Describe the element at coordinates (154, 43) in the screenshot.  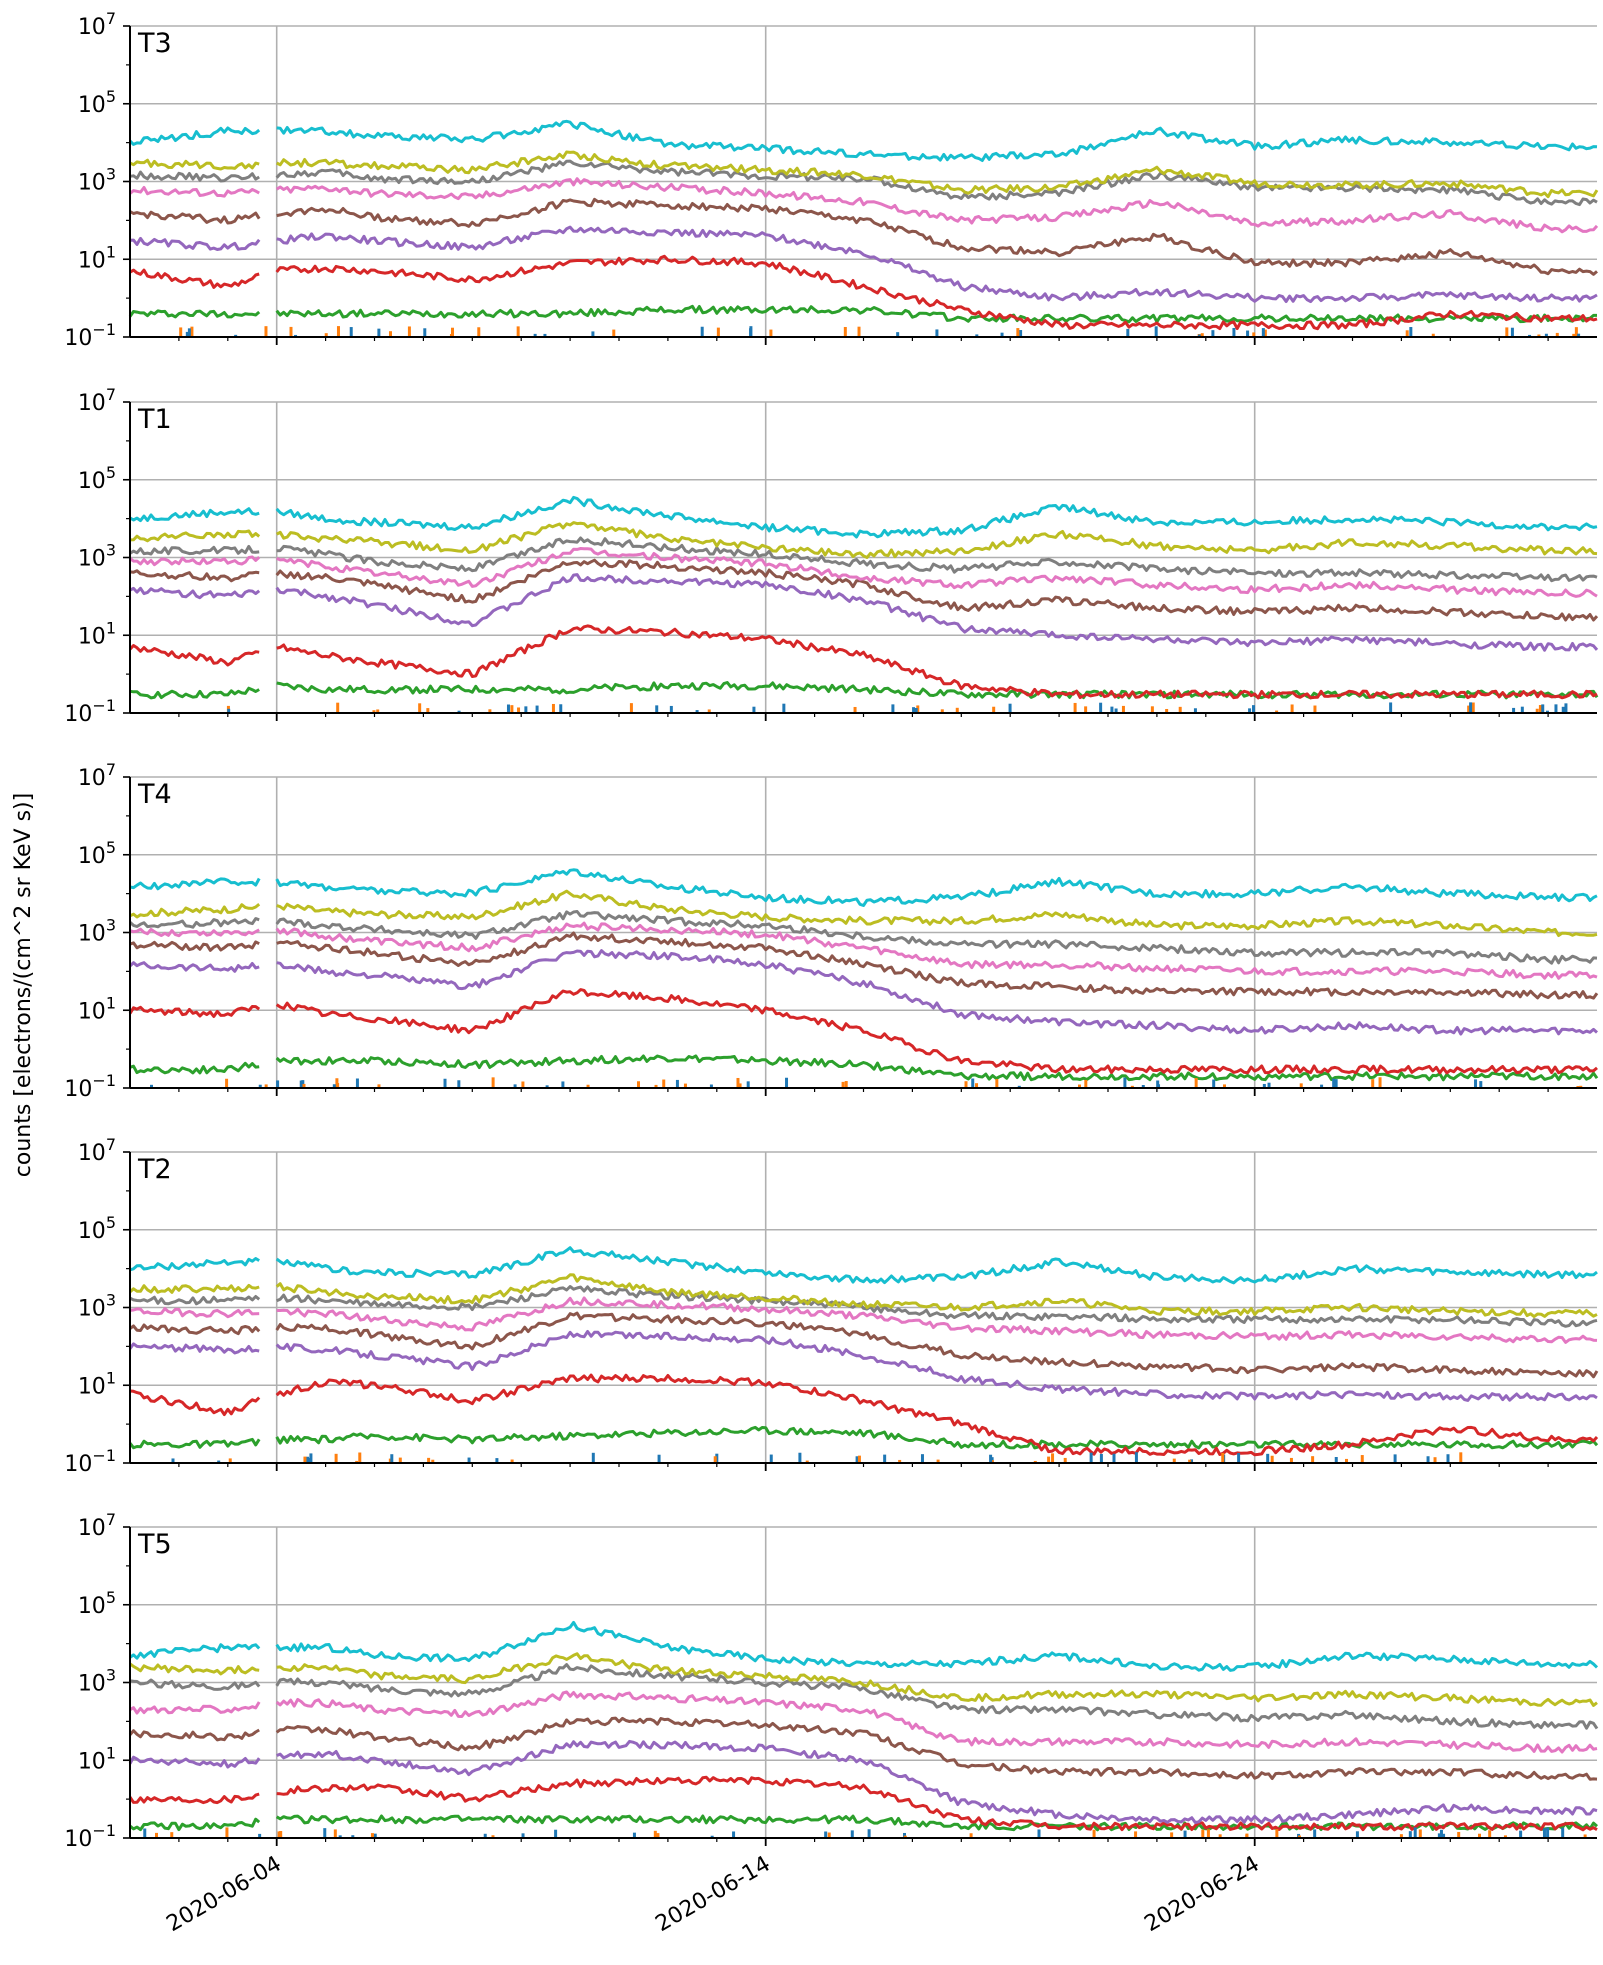
I see `panel-label: T3` at that location.